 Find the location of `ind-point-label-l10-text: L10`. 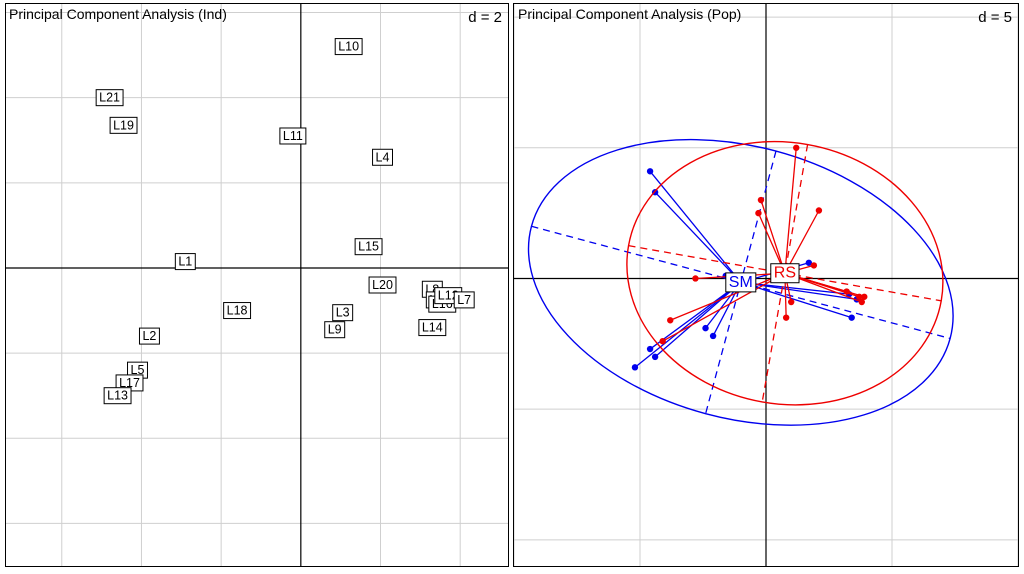

ind-point-label-l10-text: L10 is located at coordinates (348, 47).